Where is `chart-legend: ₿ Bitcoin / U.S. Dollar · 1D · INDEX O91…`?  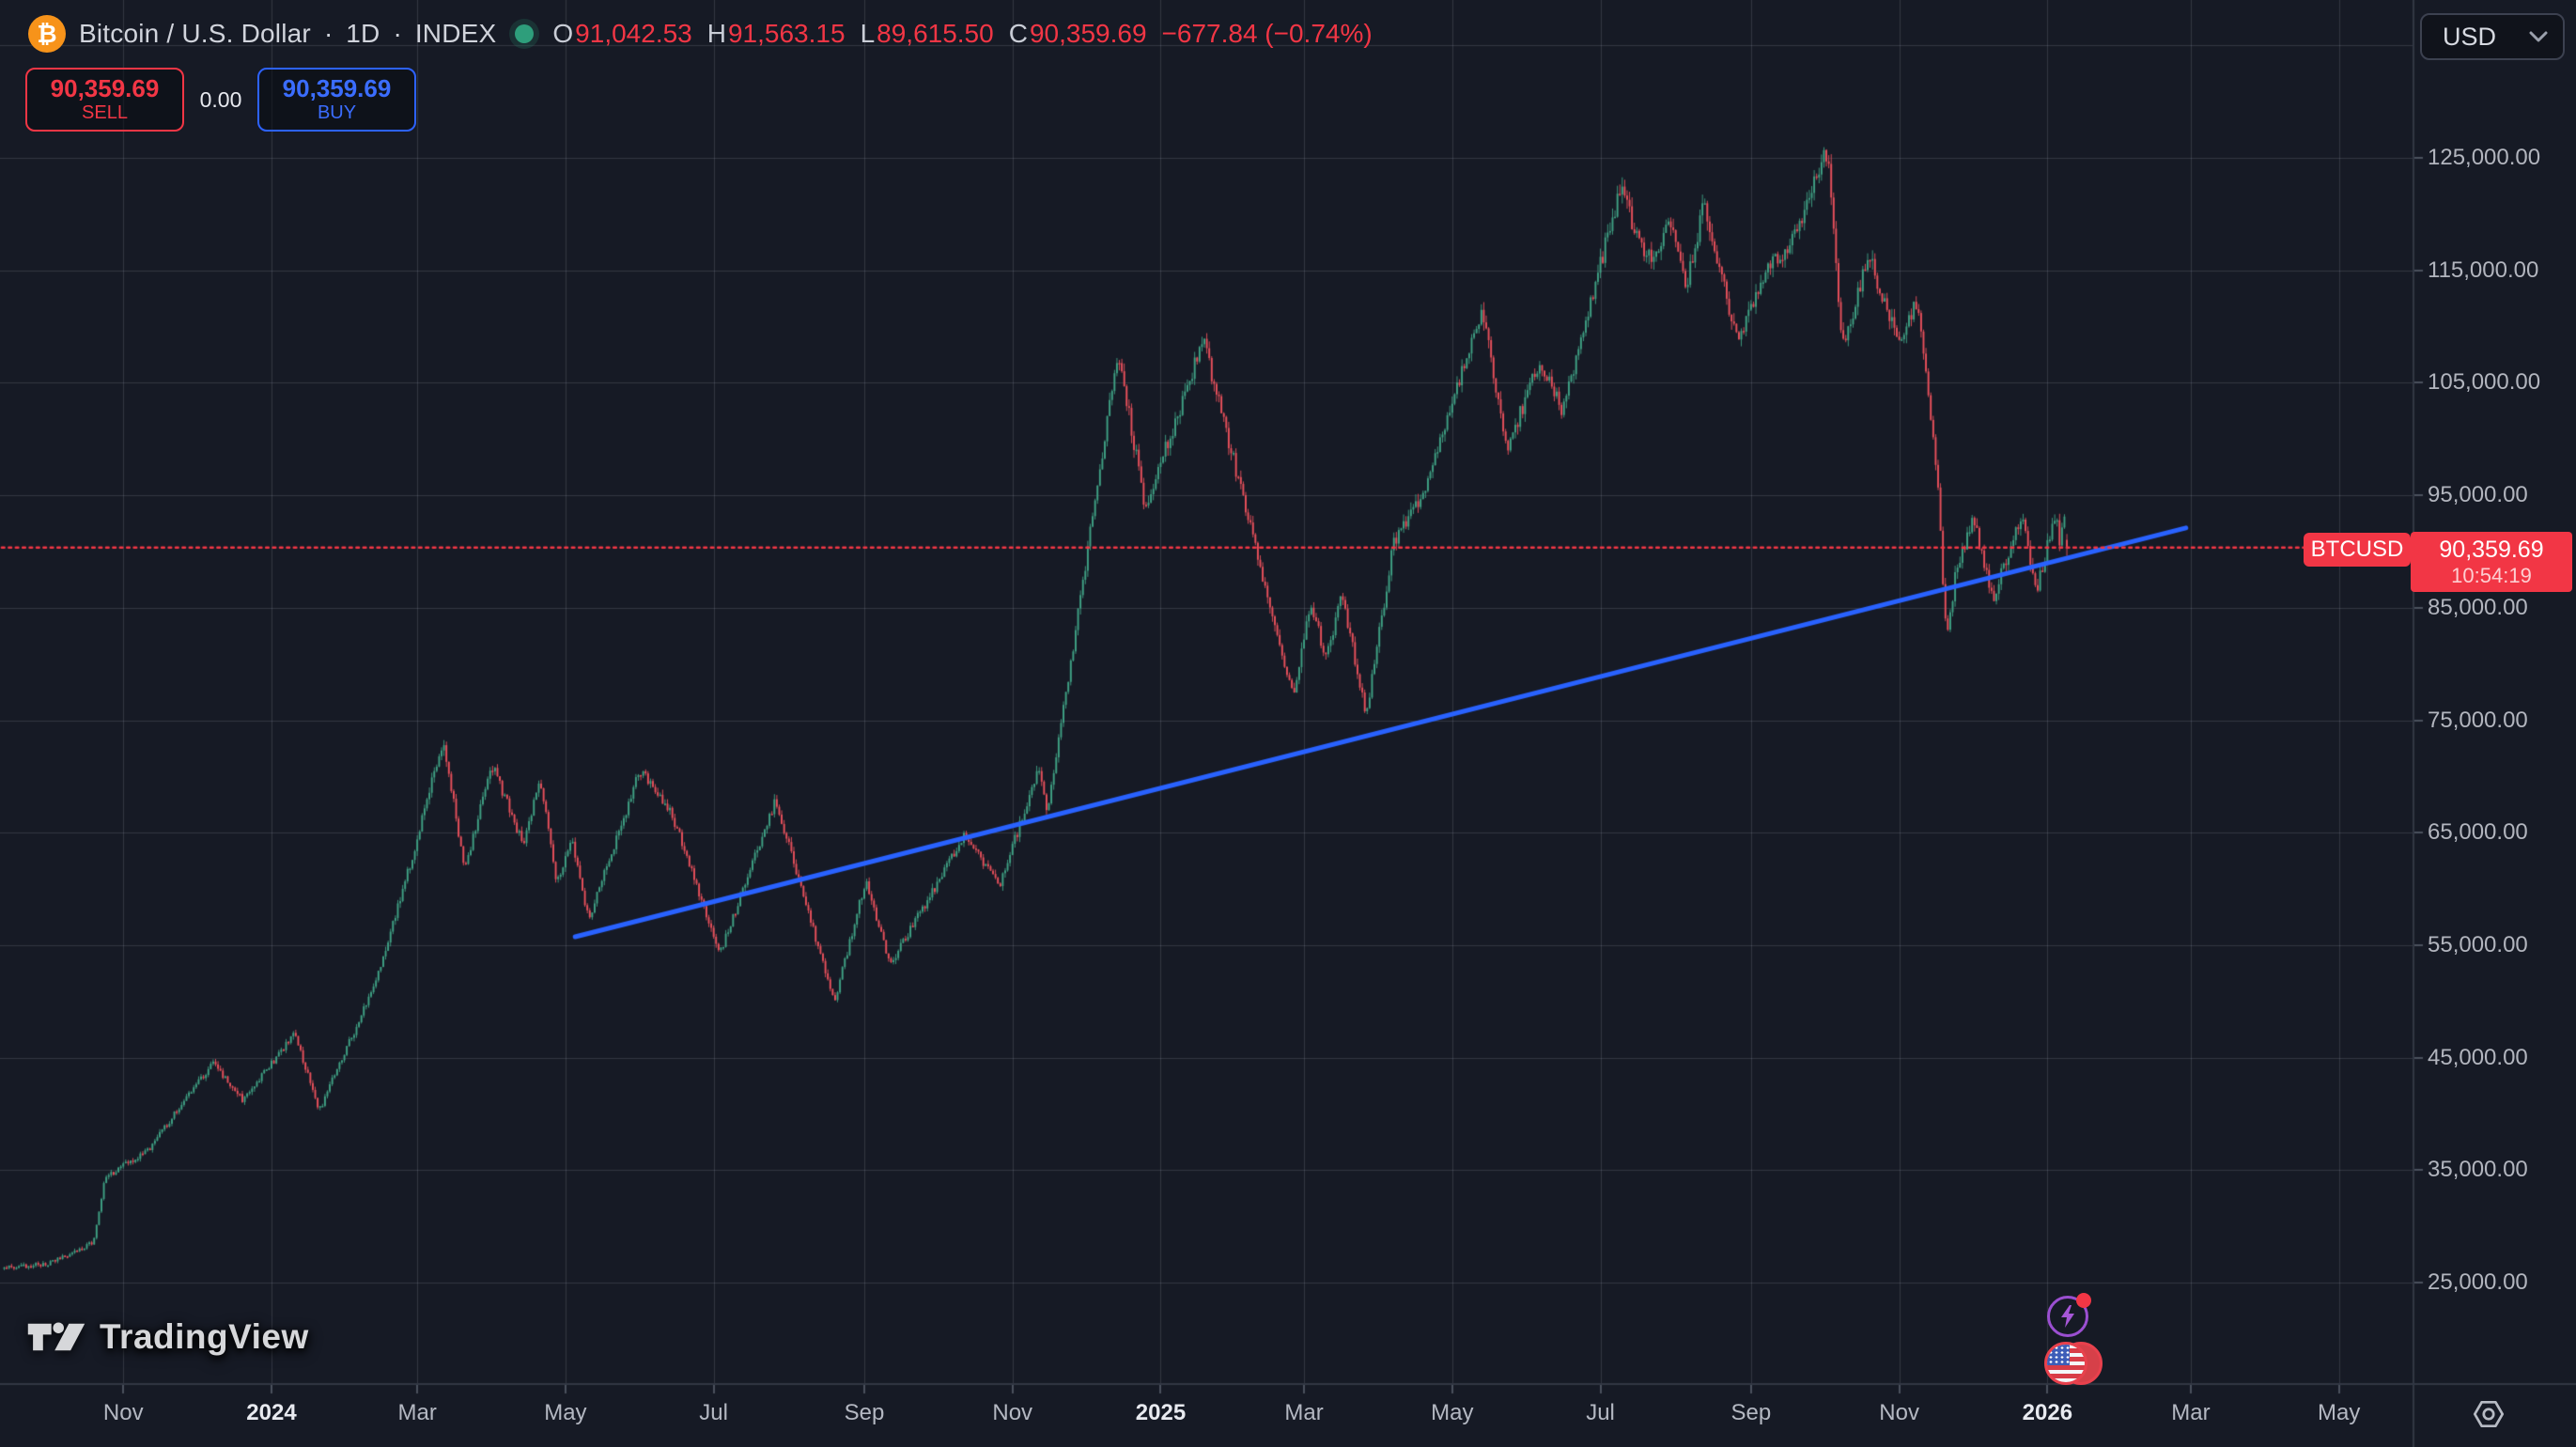 chart-legend: ₿ Bitcoin / U.S. Dollar · 1D · INDEX O91… is located at coordinates (701, 34).